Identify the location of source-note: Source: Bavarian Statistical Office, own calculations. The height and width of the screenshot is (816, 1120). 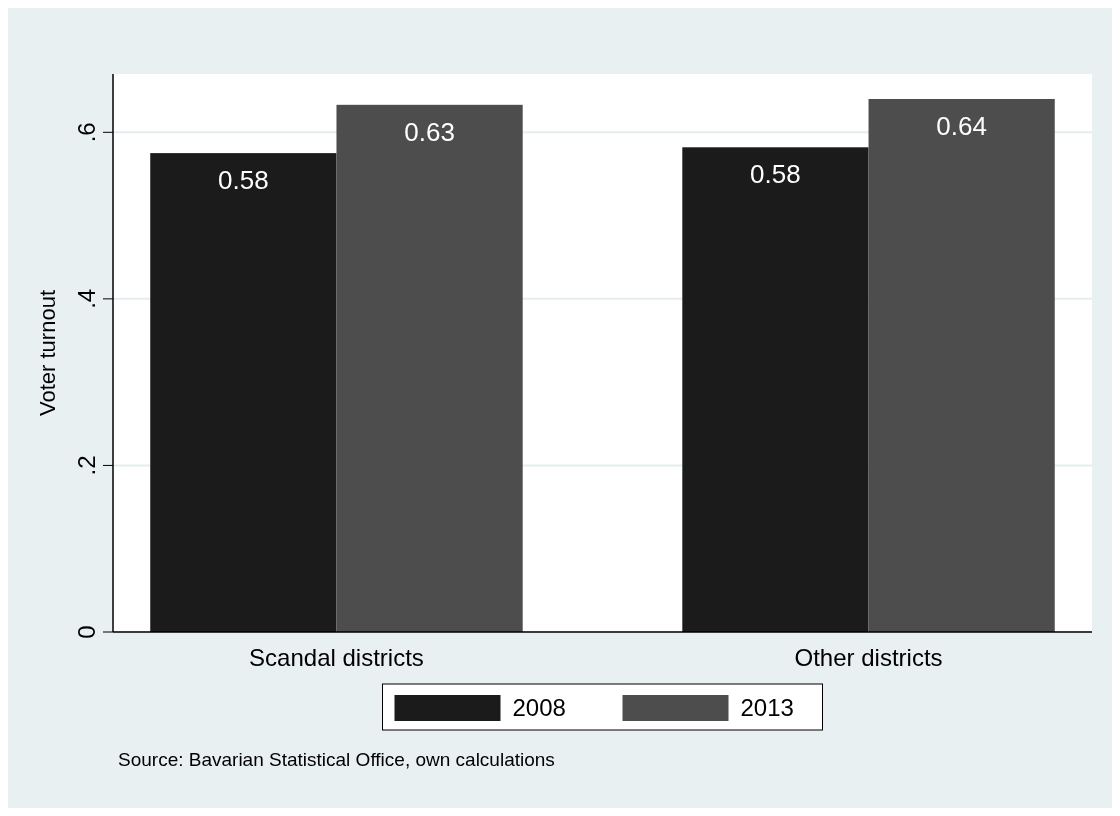
(336, 759).